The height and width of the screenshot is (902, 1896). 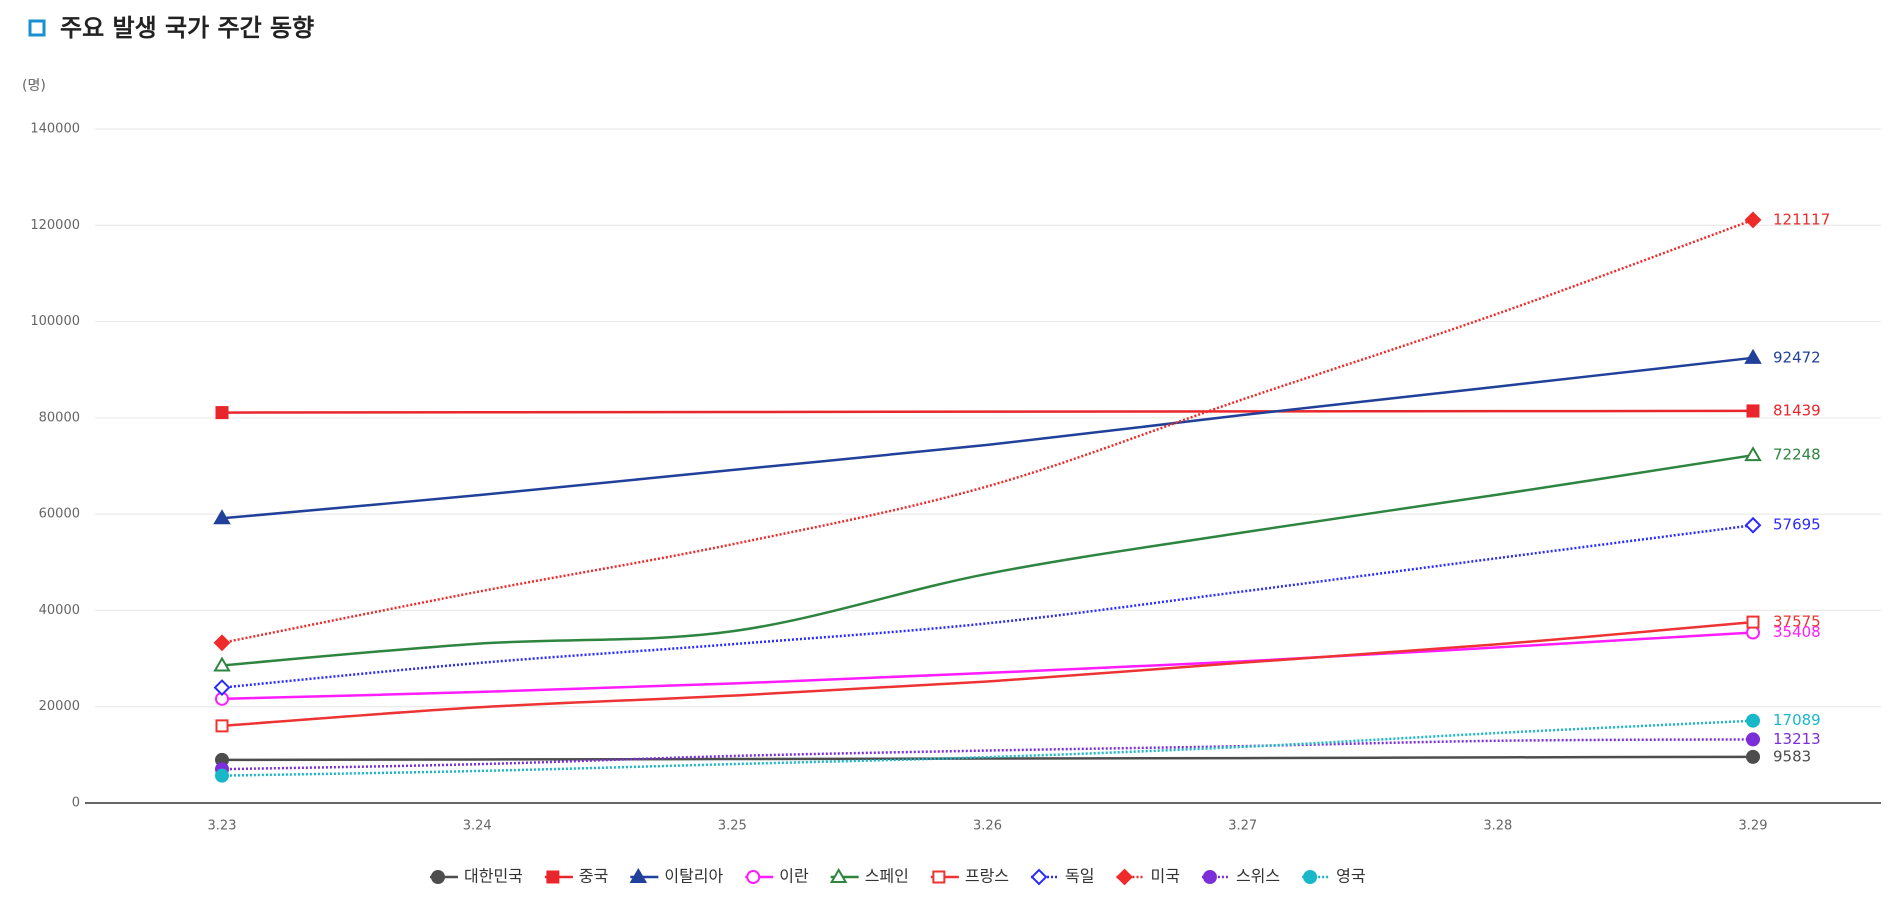 I want to click on y-tick-label: 0, so click(x=76, y=803).